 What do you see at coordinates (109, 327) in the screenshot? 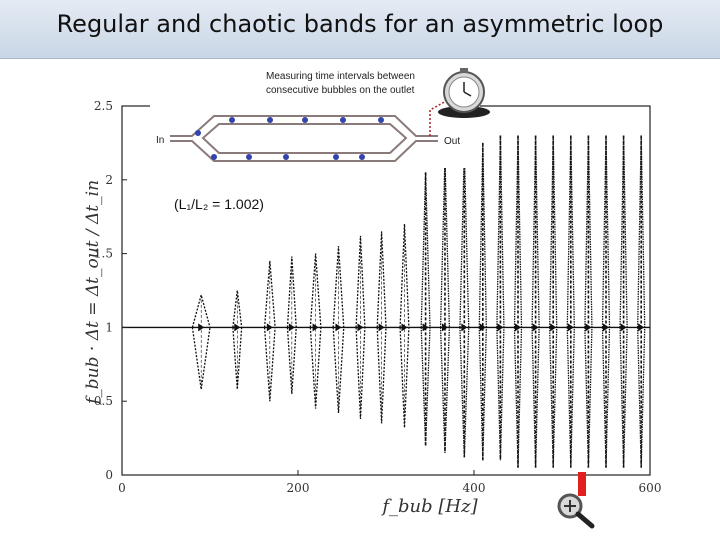
I see `y-tick-label: 1` at bounding box center [109, 327].